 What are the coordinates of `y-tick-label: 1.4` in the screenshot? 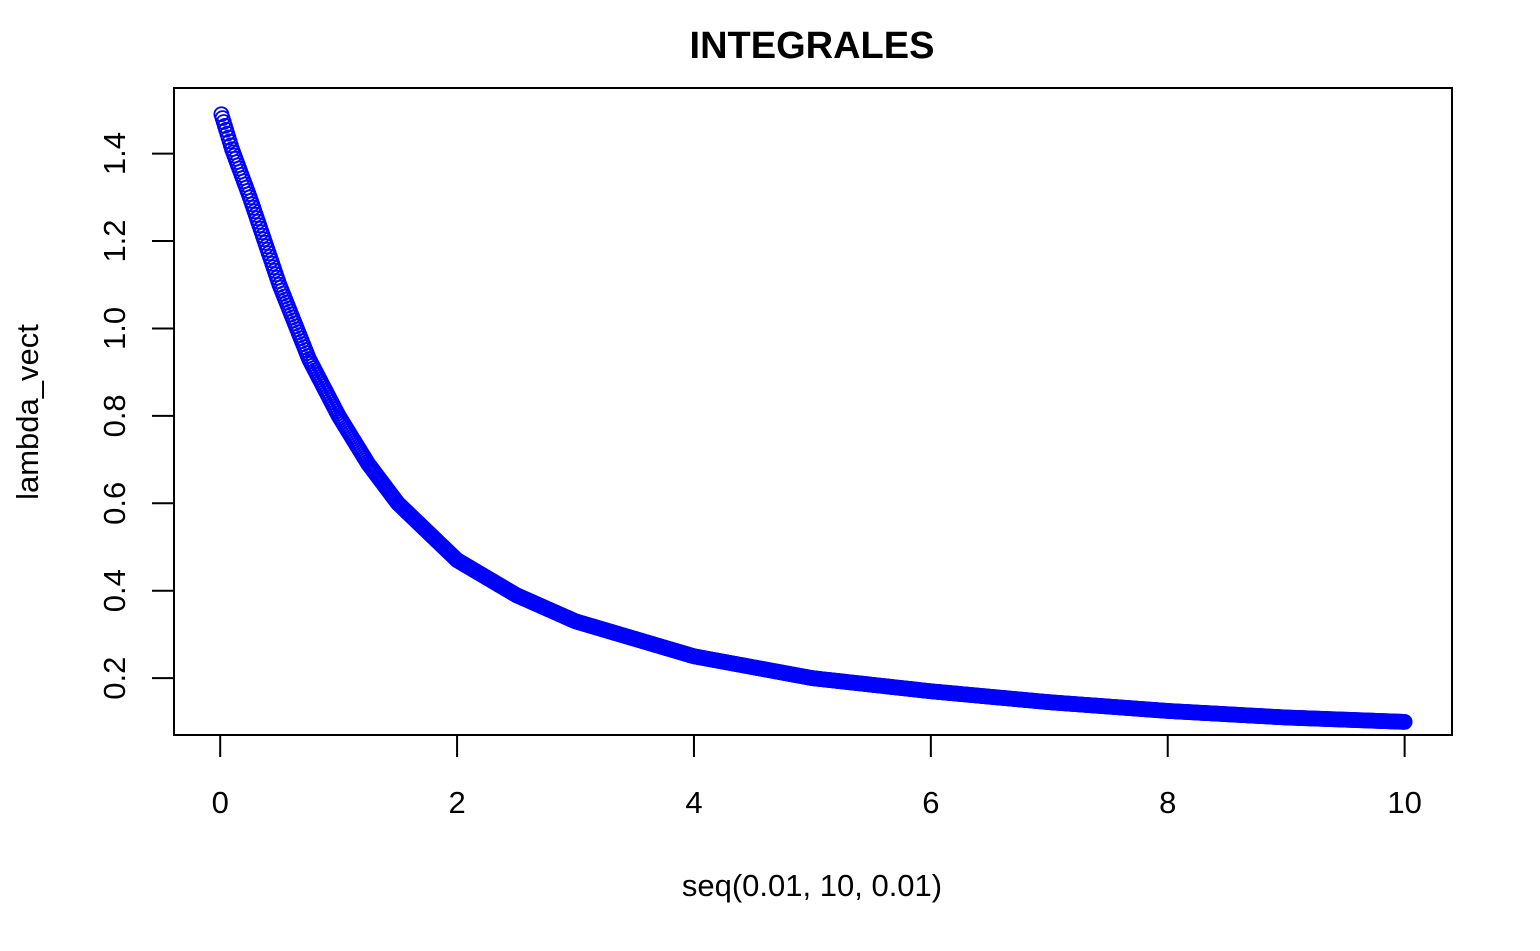 It's located at (114, 153).